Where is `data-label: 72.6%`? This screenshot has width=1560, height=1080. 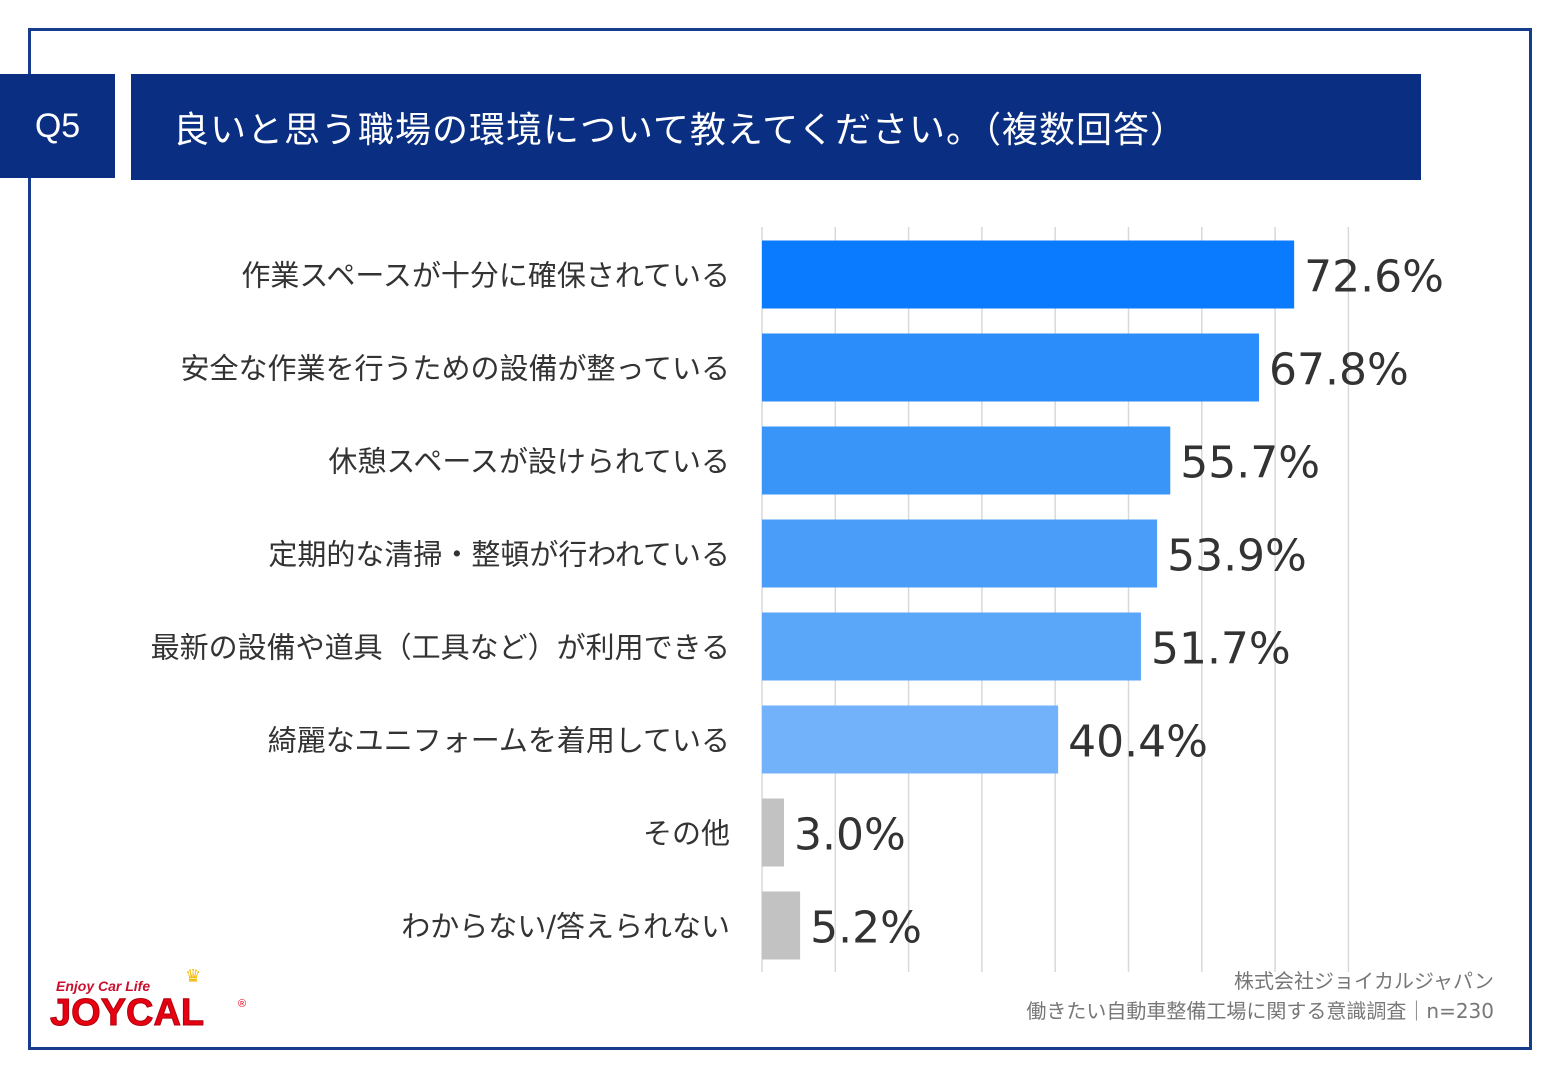
data-label: 72.6% is located at coordinates (1374, 277).